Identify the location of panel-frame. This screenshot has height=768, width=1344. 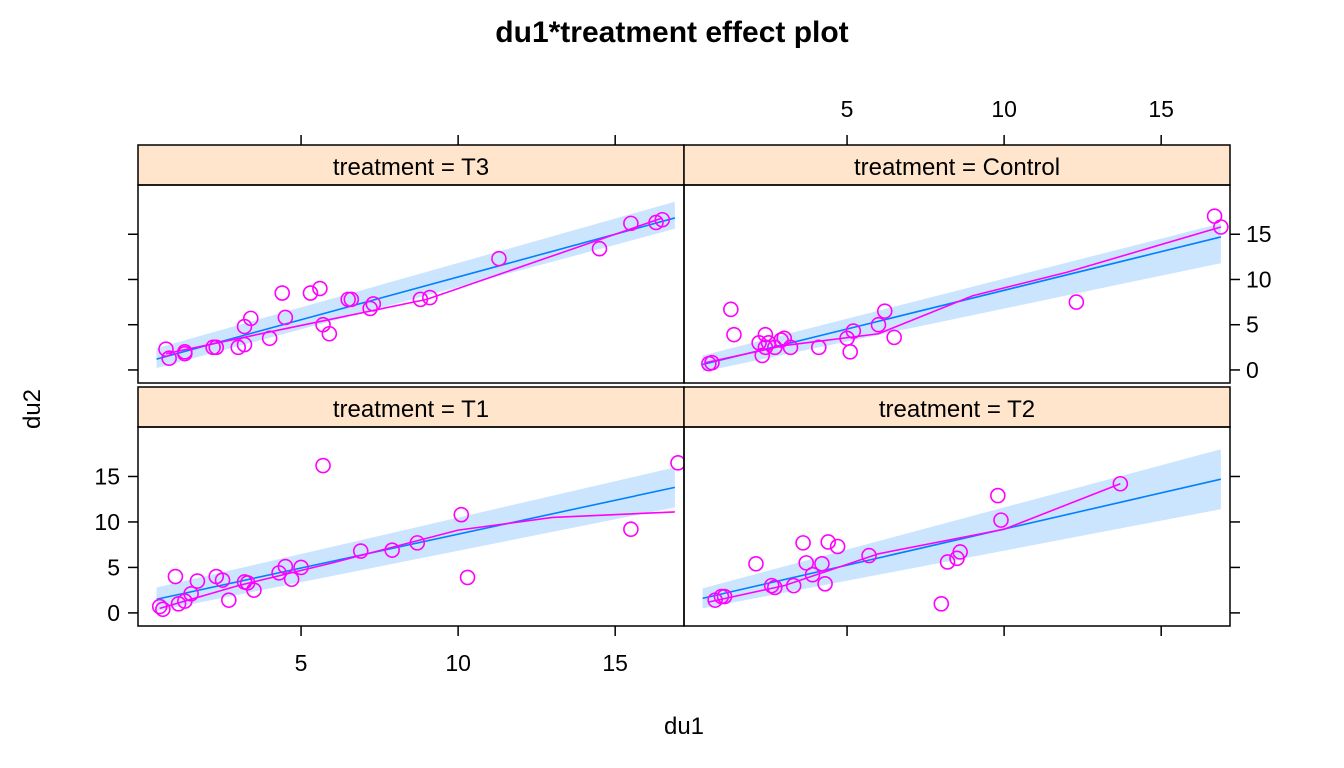
(957, 526).